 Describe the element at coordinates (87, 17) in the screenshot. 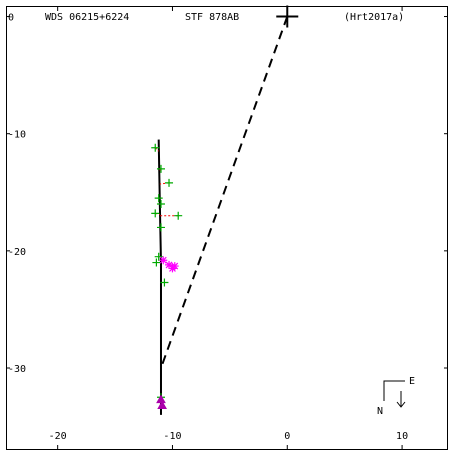

I see `header-wds: WDS 06215+6224` at that location.